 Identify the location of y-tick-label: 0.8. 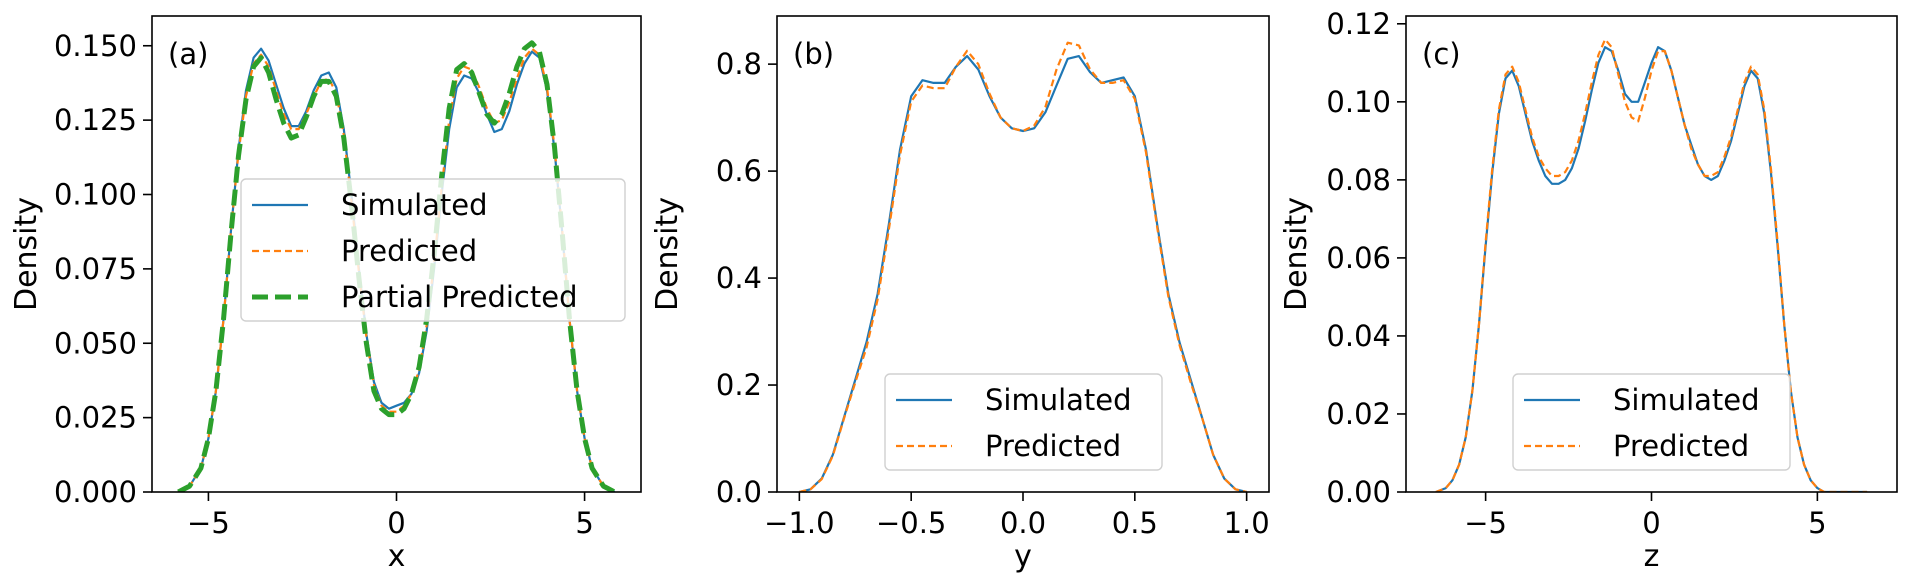
(739, 64).